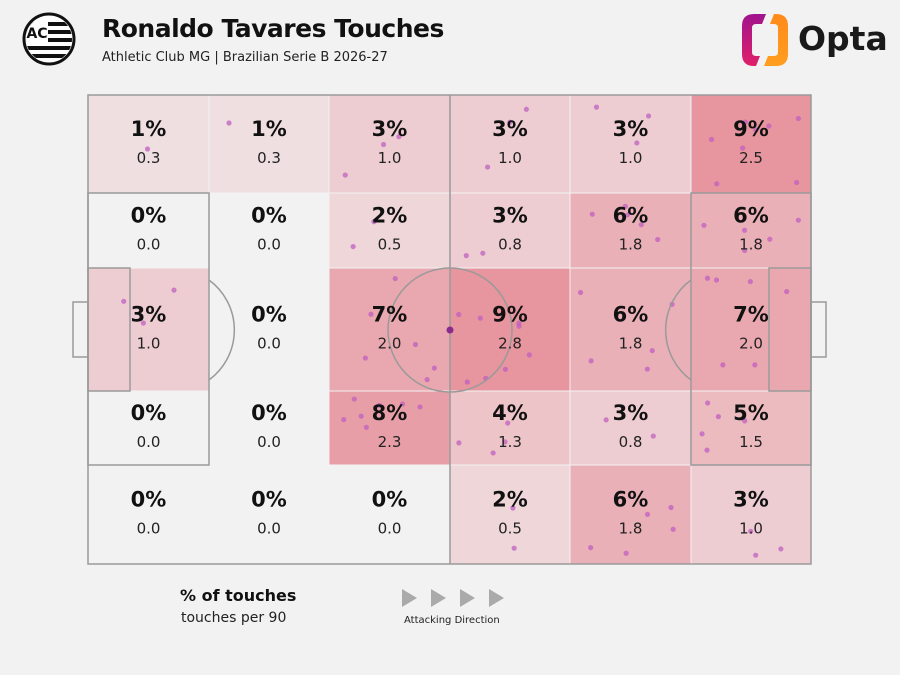 The image size is (900, 675). I want to click on center-spot, so click(450, 330).